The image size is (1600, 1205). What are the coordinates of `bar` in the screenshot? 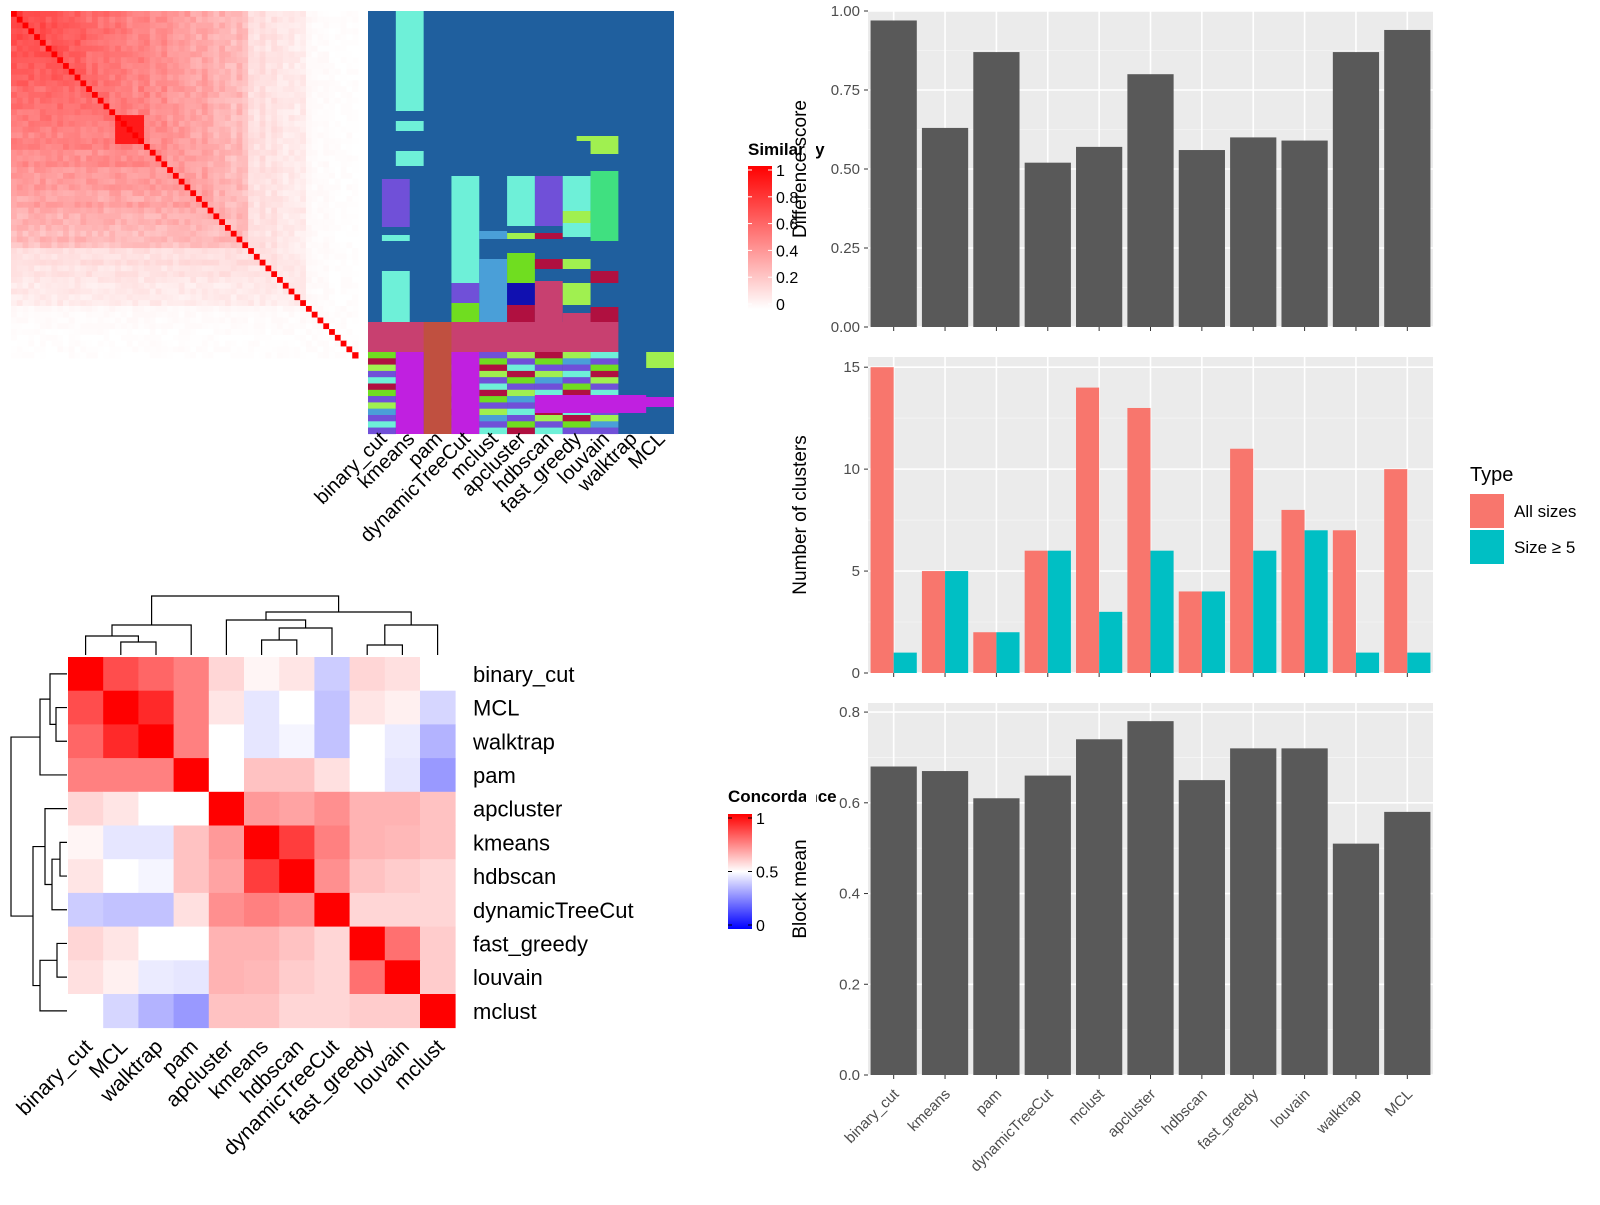 It's located at (1201, 927).